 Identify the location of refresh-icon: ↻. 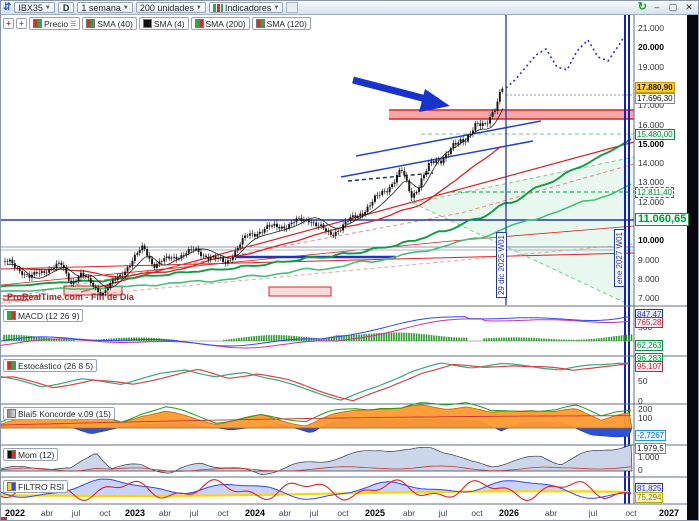
(642, 7).